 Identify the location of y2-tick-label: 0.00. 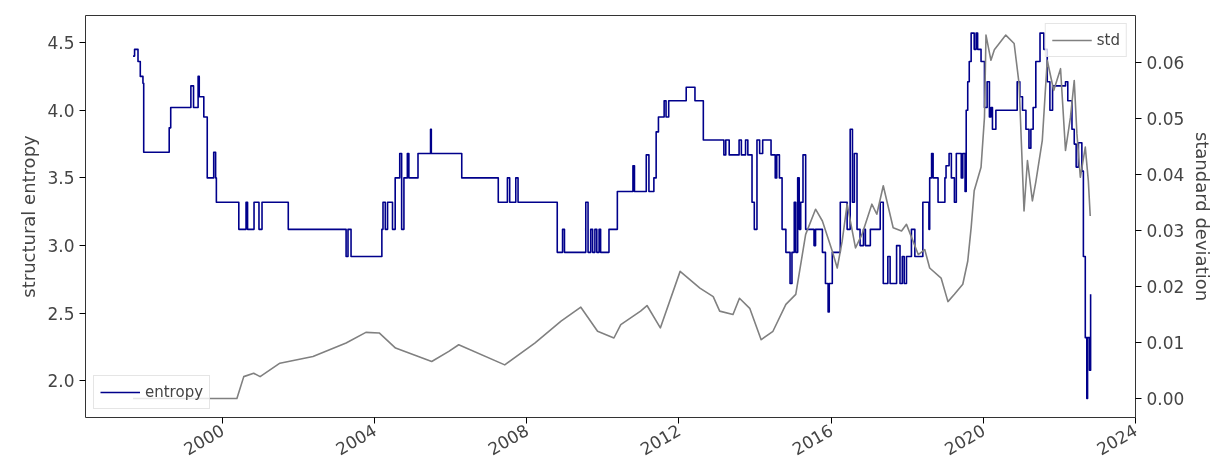
(1165, 398).